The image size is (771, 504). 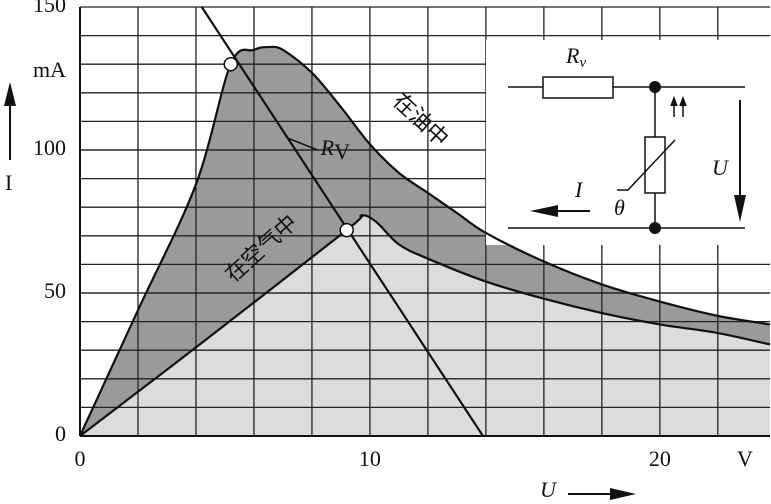 What do you see at coordinates (579, 189) in the screenshot?
I see `current-label: I` at bounding box center [579, 189].